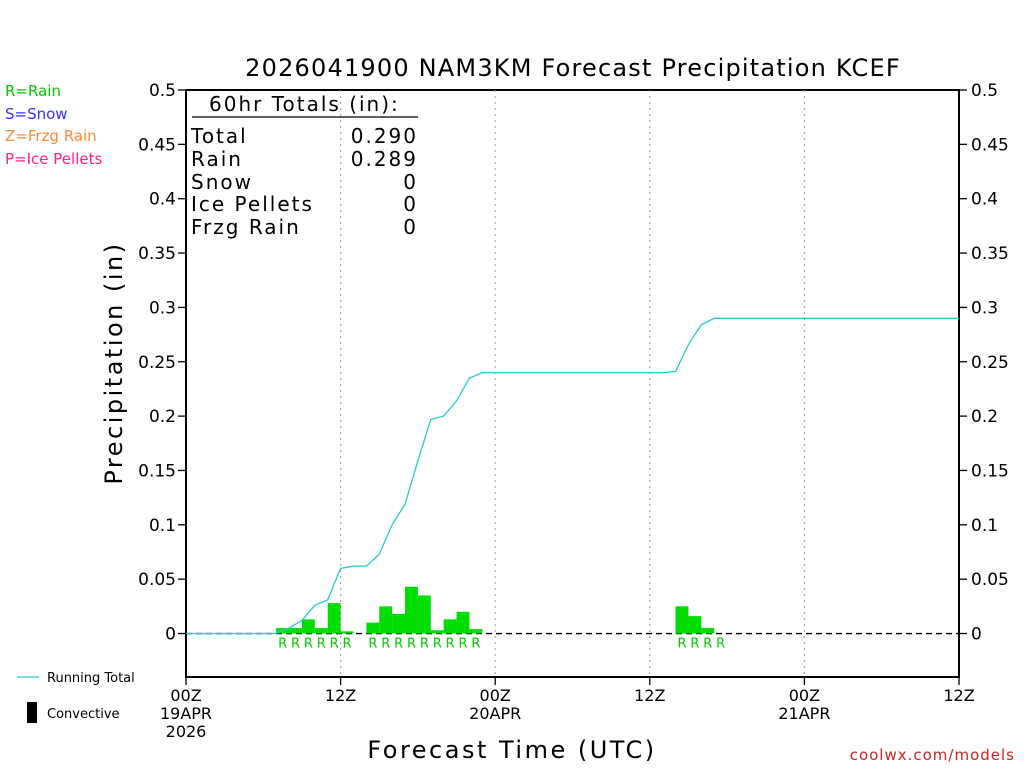 This screenshot has width=1024, height=768. I want to click on precip-type-legend: R=Rain S=Snow Z=Frzg Rain P=Ice Pellets, so click(53, 125).